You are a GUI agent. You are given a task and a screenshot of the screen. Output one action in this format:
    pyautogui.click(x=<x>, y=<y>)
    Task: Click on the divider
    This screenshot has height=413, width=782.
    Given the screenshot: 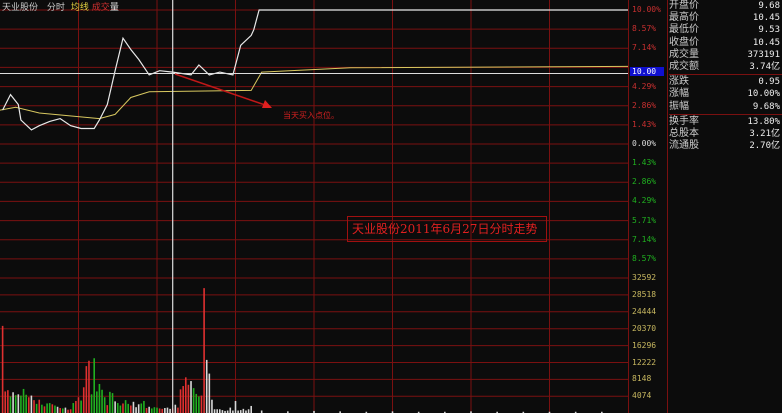 What is the action you would take?
    pyautogui.click(x=725, y=75)
    